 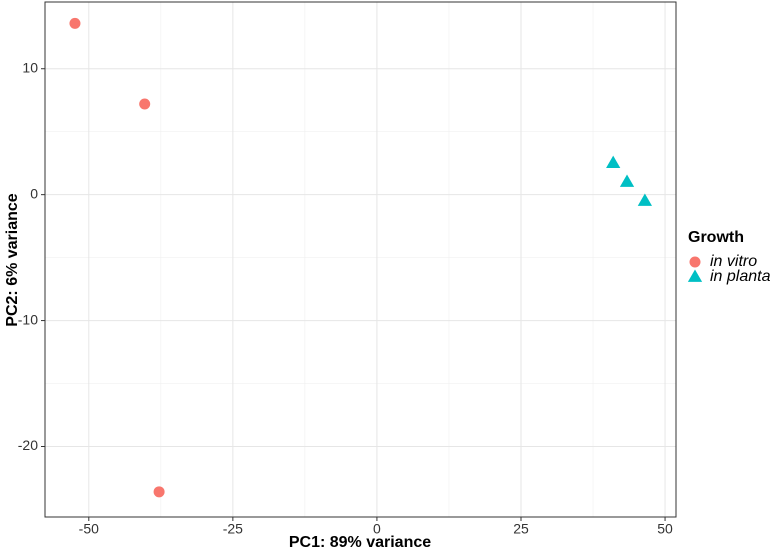 I want to click on y-tick-label: 10, so click(x=30, y=67).